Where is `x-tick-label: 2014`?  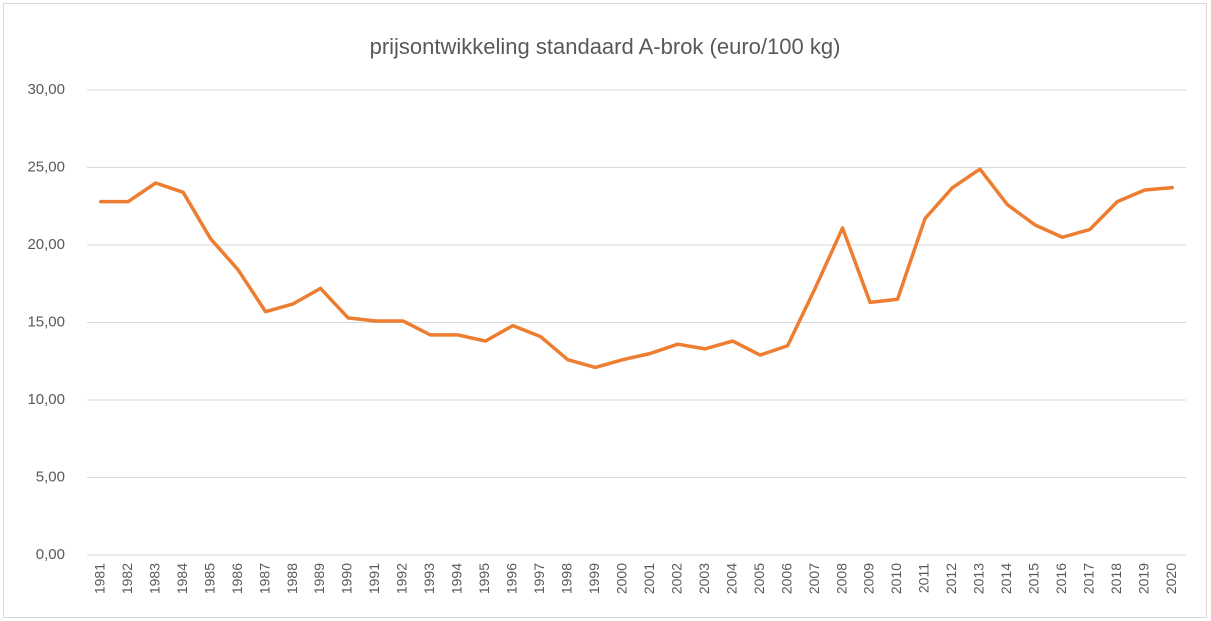 x-tick-label: 2014 is located at coordinates (1006, 578).